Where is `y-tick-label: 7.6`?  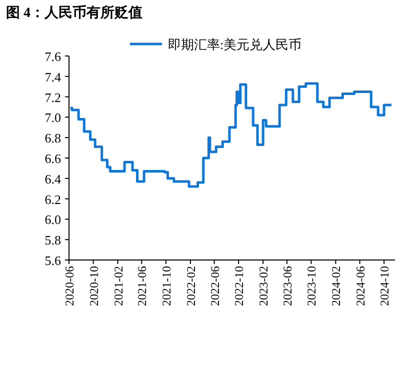 y-tick-label: 7.6 is located at coordinates (53, 56).